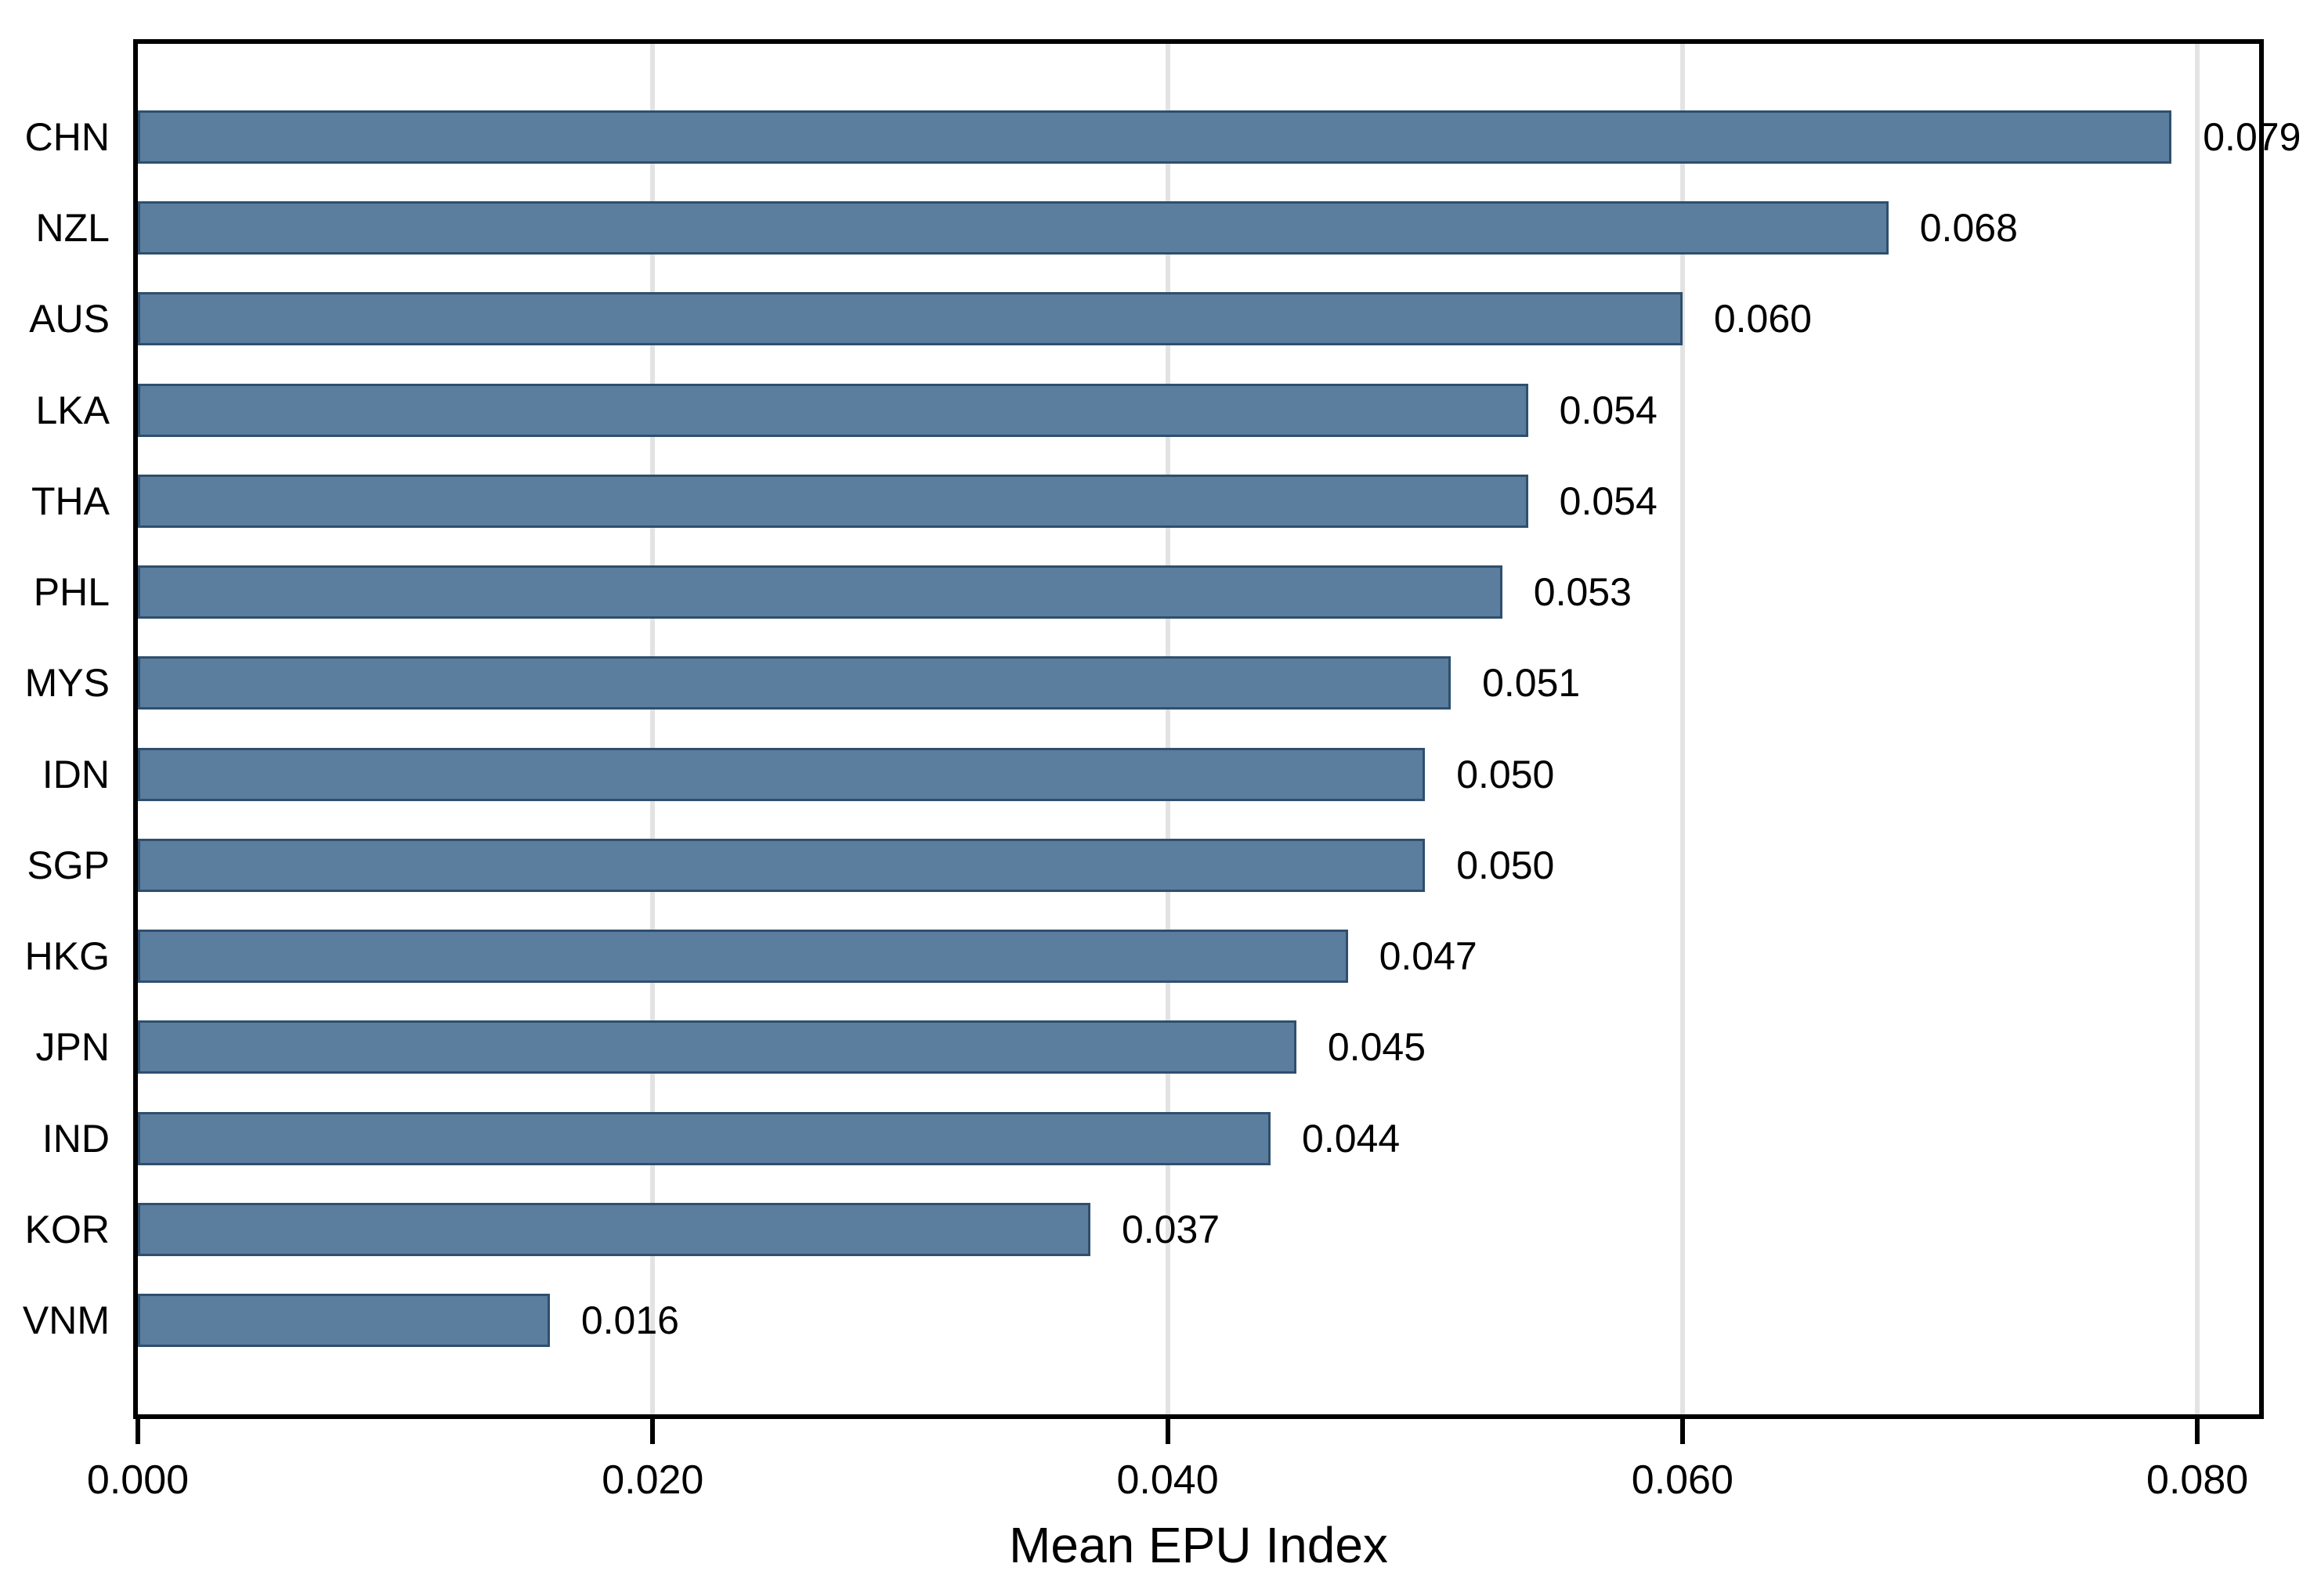 The image size is (2321, 1596). Describe the element at coordinates (1167, 1480) in the screenshot. I see `x-axis-tick-label: 0.040` at that location.